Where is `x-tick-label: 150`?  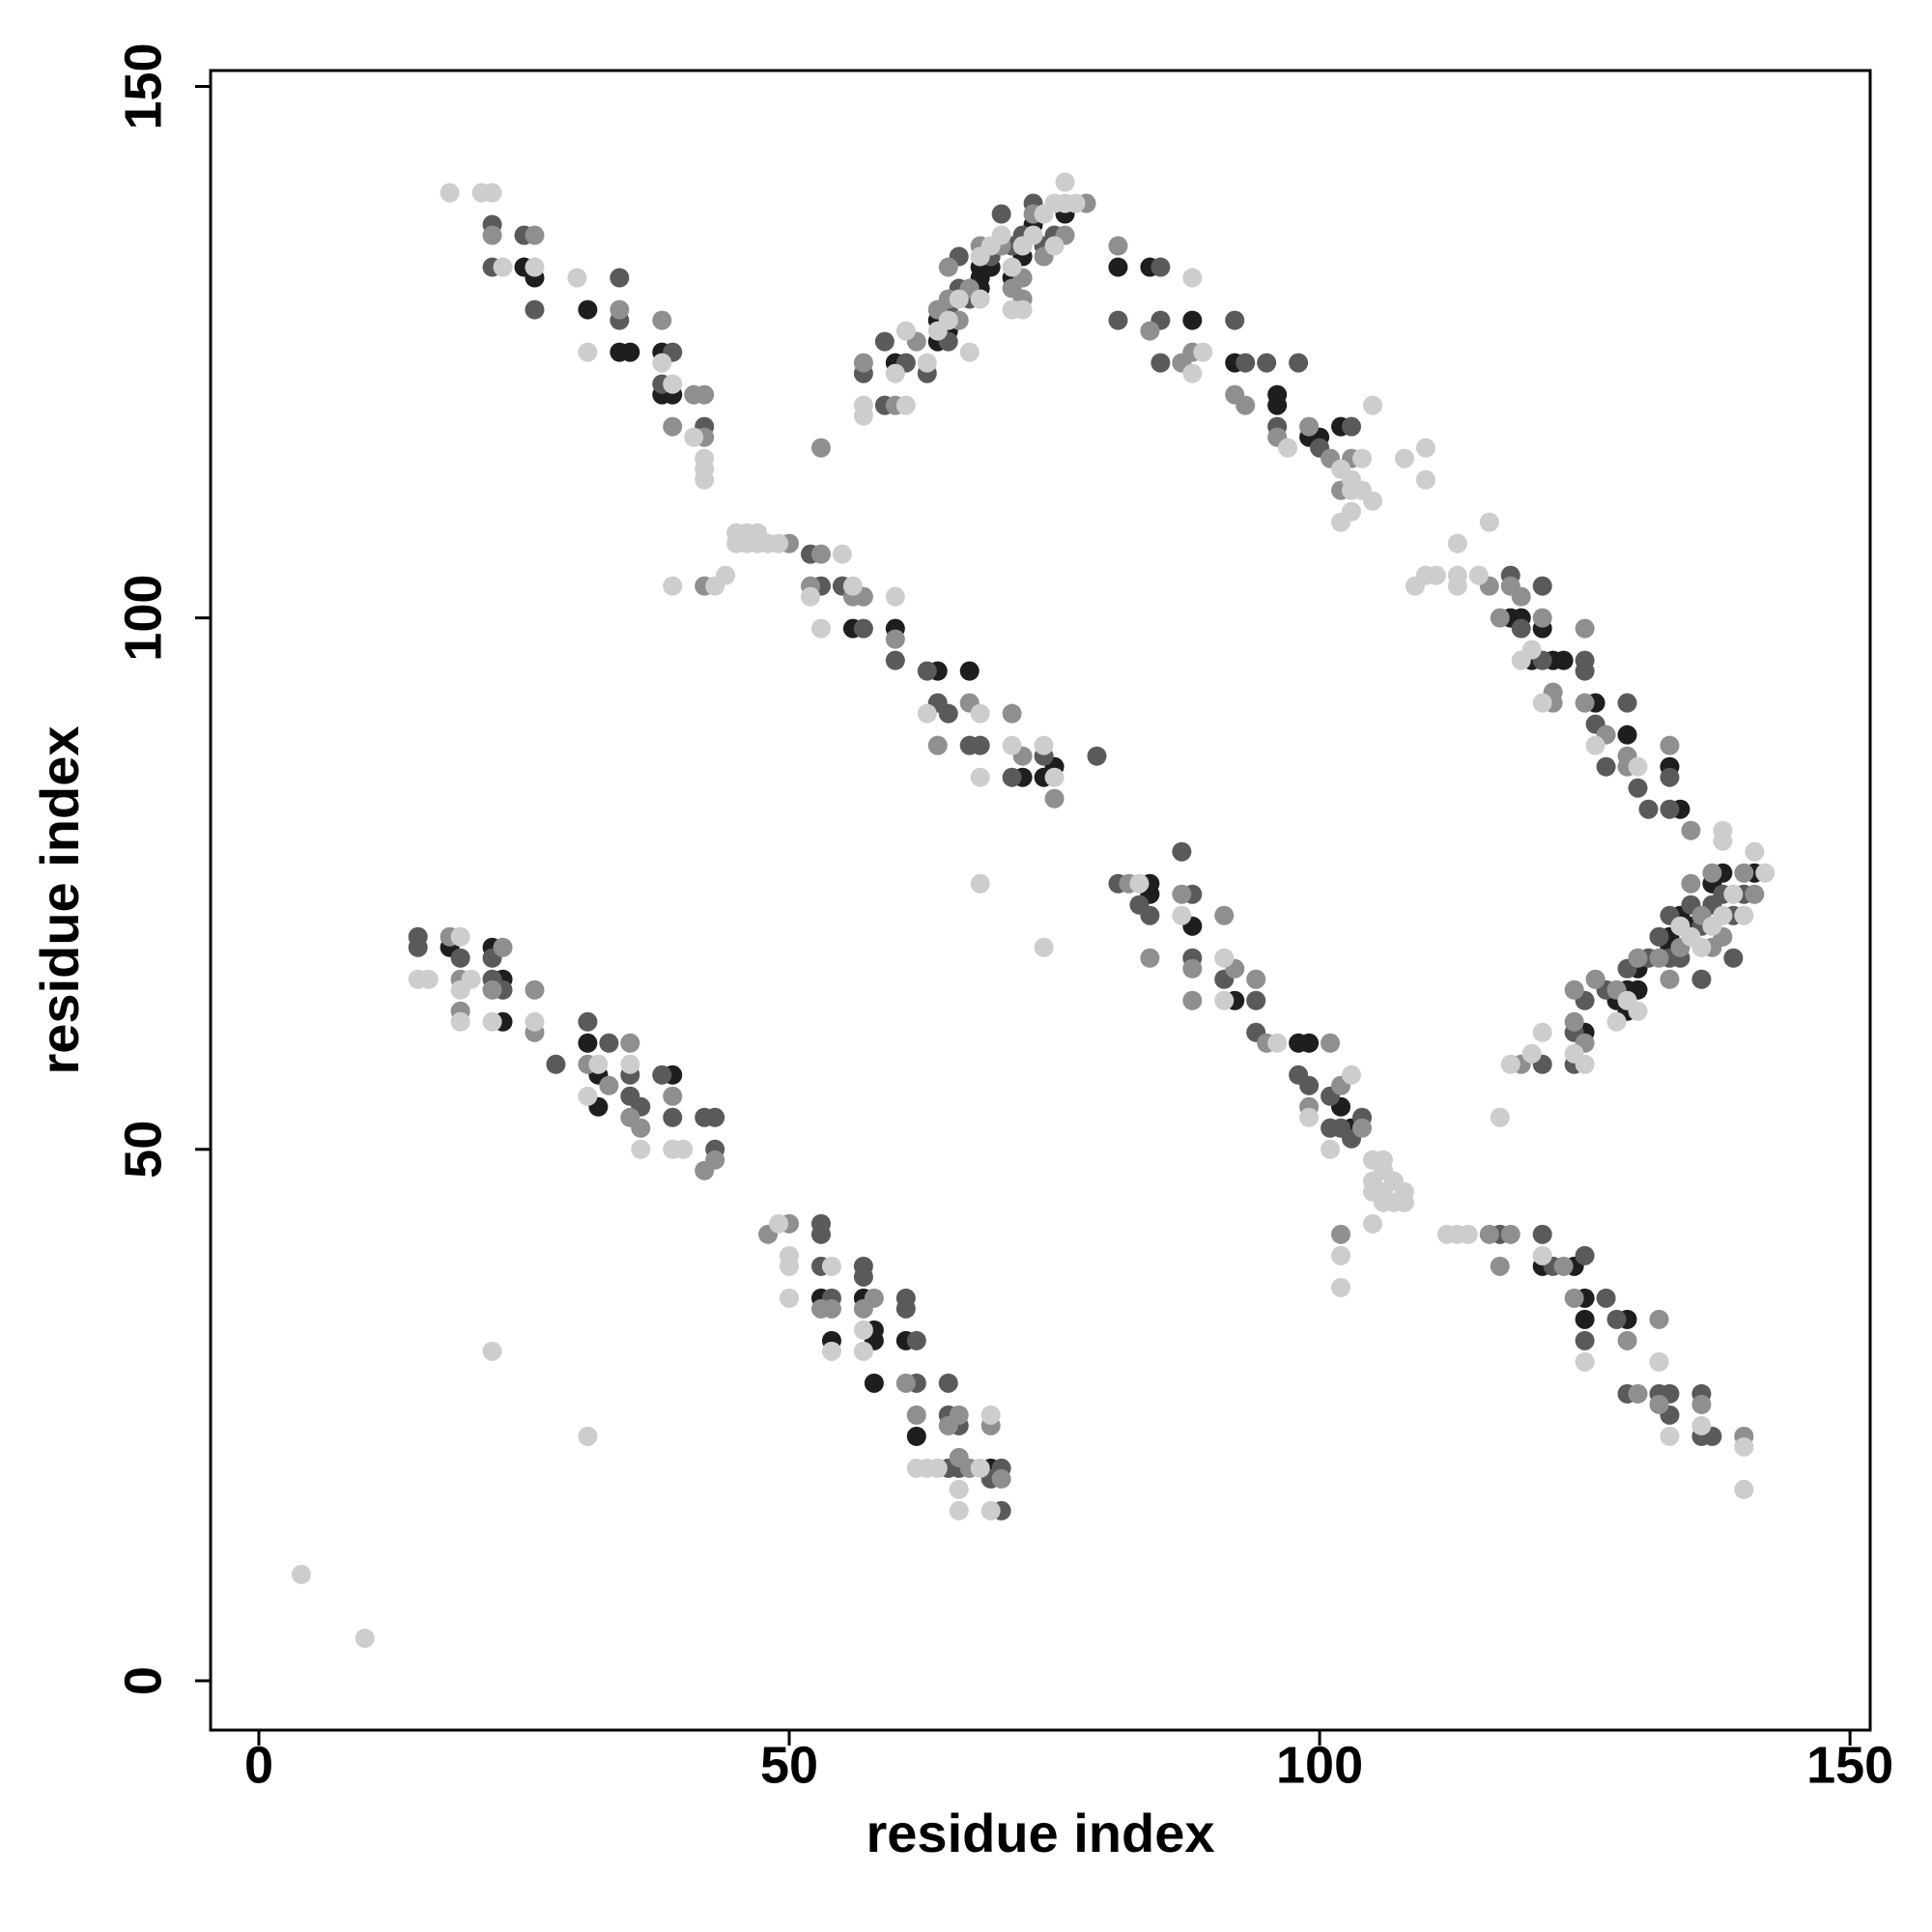 x-tick-label: 150 is located at coordinates (1849, 1765).